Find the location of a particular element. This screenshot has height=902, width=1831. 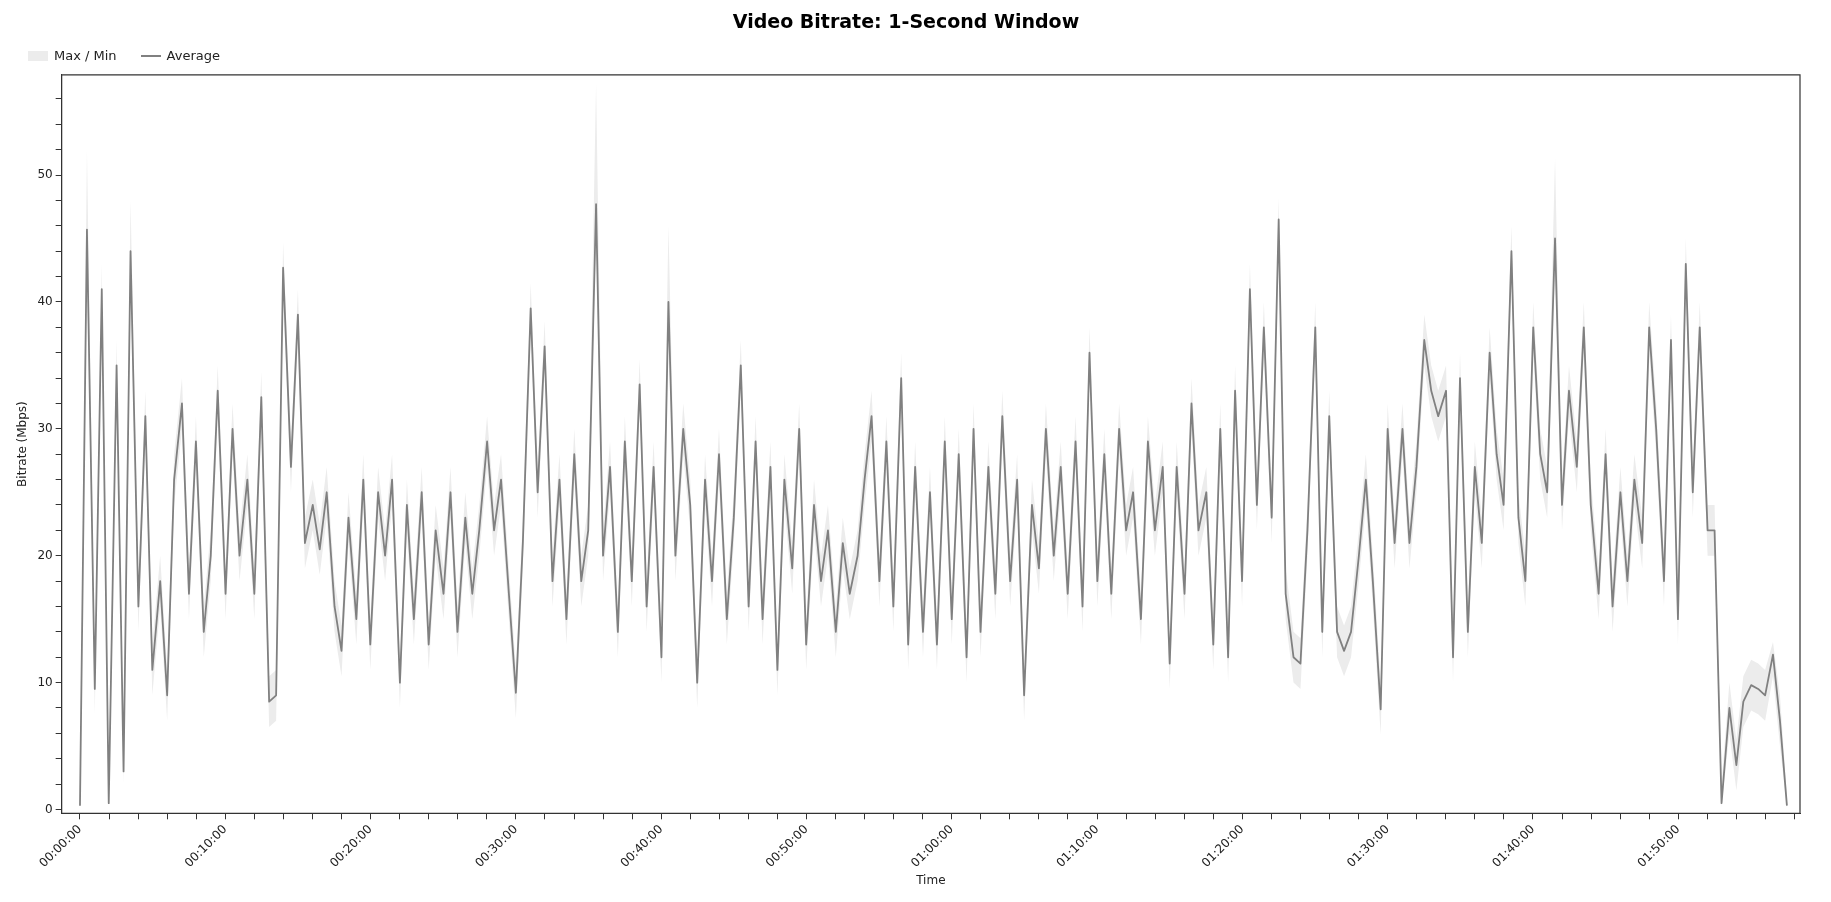

y-tick-label: 20 is located at coordinates (45, 554).